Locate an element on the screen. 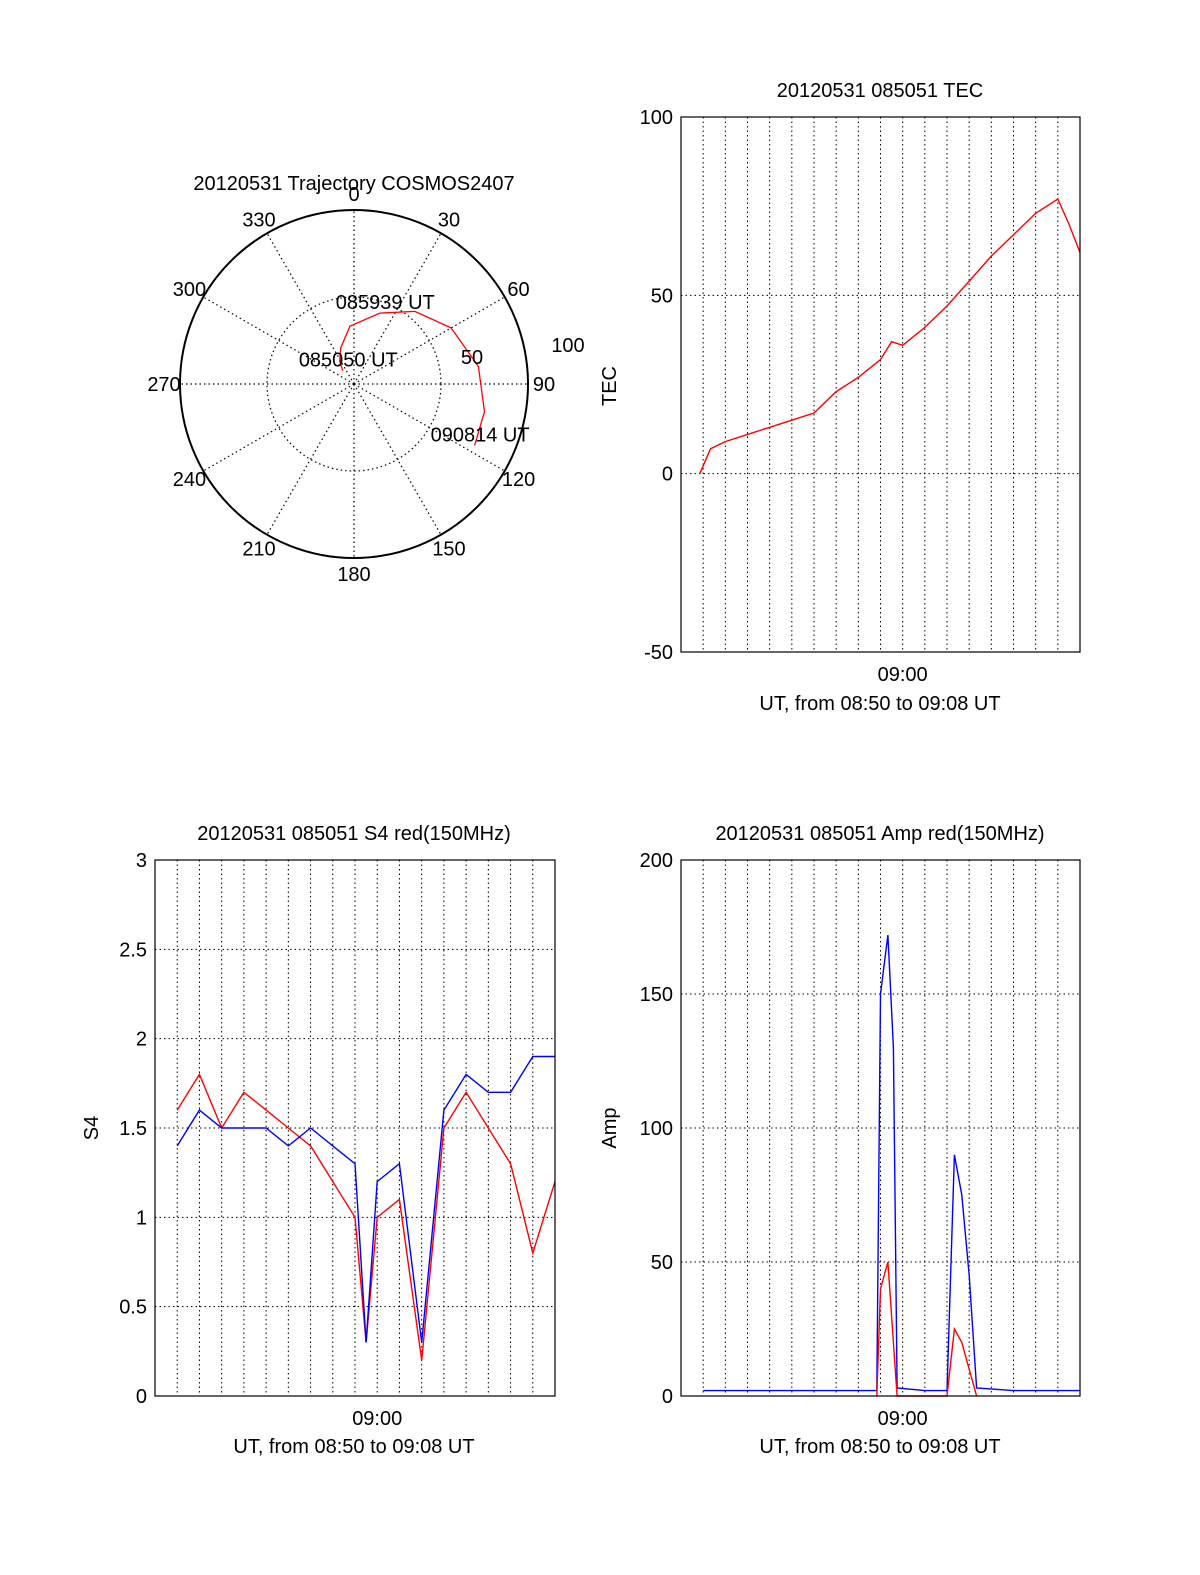 The image size is (1200, 1575). polar-series is located at coordinates (412, 378).